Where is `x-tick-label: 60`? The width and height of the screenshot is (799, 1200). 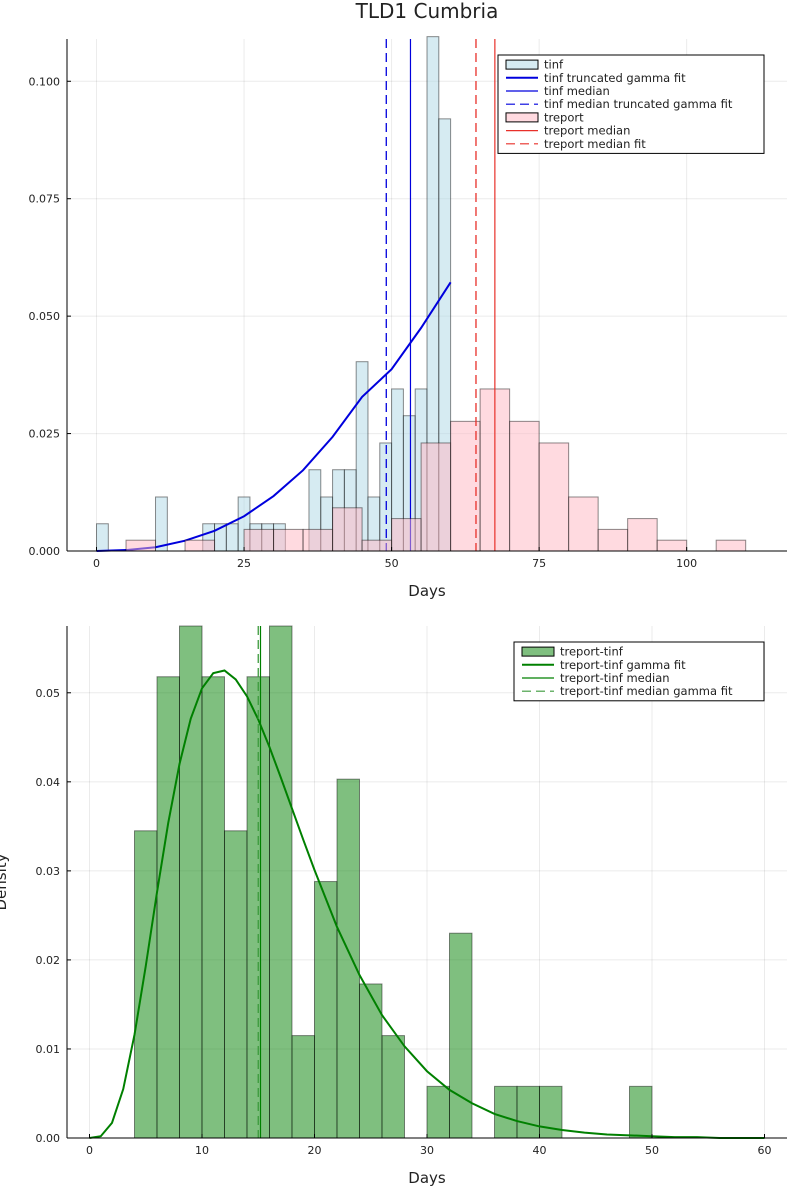 x-tick-label: 60 is located at coordinates (765, 1150).